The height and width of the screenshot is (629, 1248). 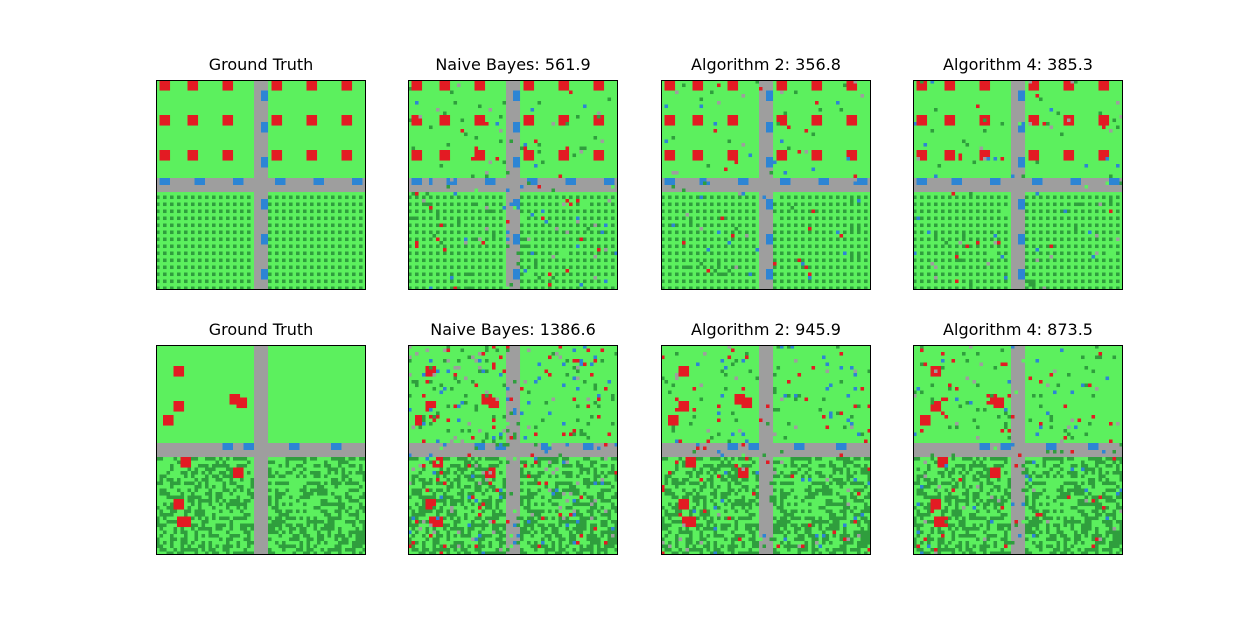 I want to click on panel-title: Algorithm 2: 356.8, so click(x=766, y=64).